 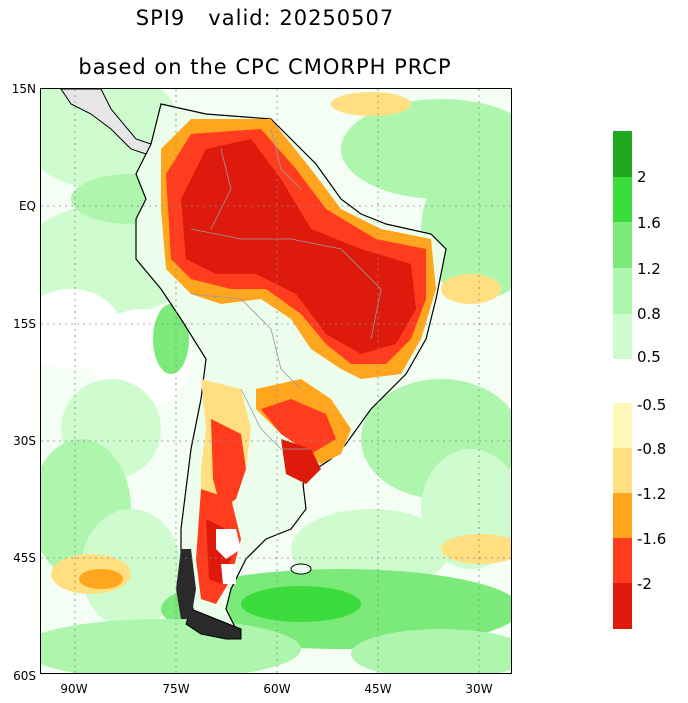 What do you see at coordinates (652, 539) in the screenshot?
I see `colorbar-label-m1-6: -1.6` at bounding box center [652, 539].